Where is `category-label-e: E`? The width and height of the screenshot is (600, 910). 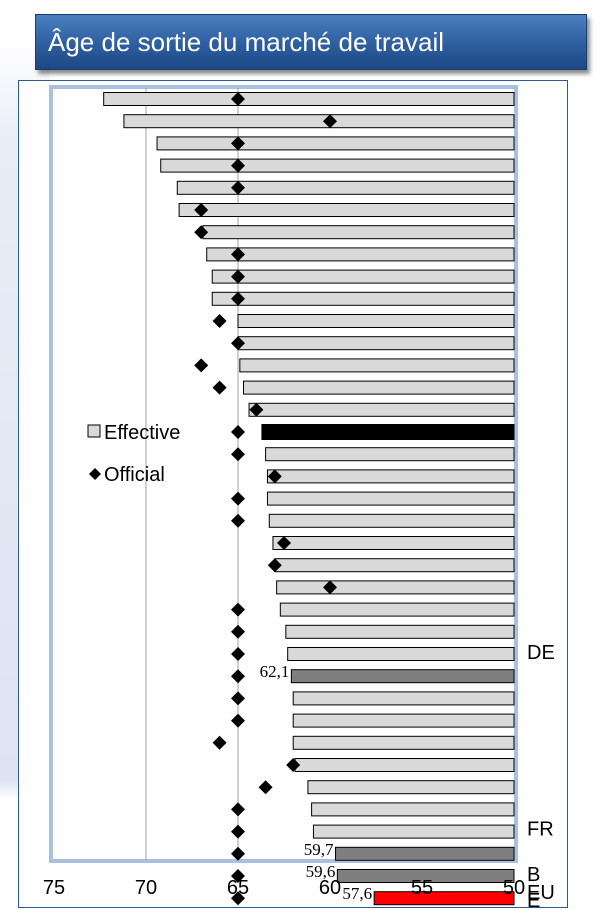 category-label-e: E is located at coordinates (533, 900).